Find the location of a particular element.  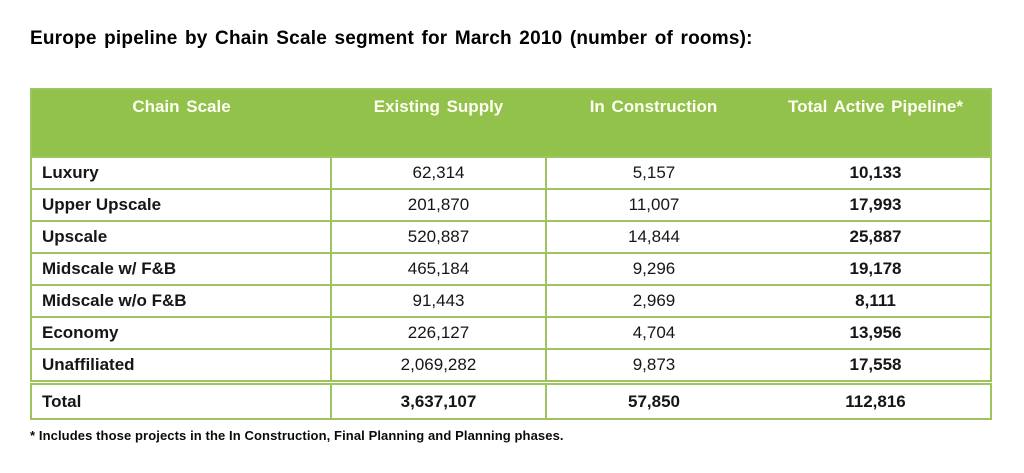

in-construction-cell: 9,873 is located at coordinates (653, 365).